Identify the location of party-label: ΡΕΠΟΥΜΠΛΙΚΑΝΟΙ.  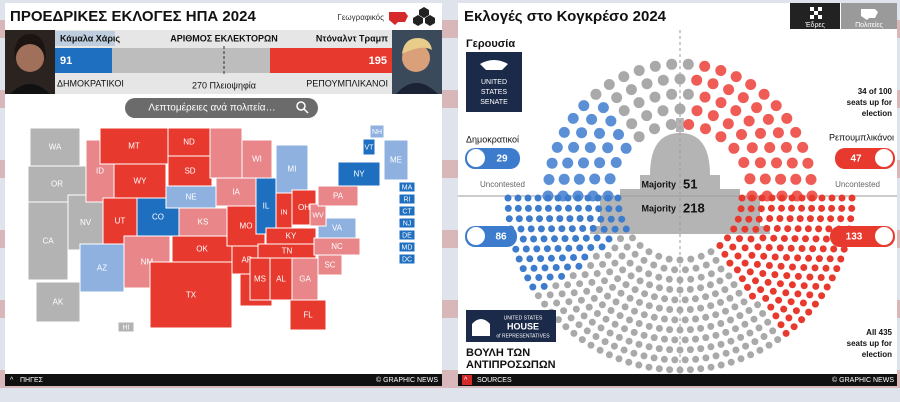
(347, 83).